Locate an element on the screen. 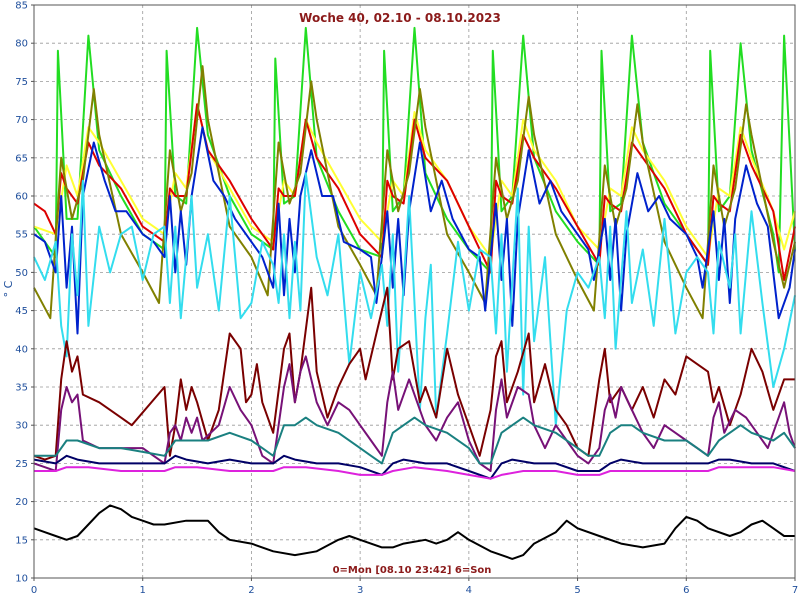  y-tick-label: 15 is located at coordinates (21, 540).